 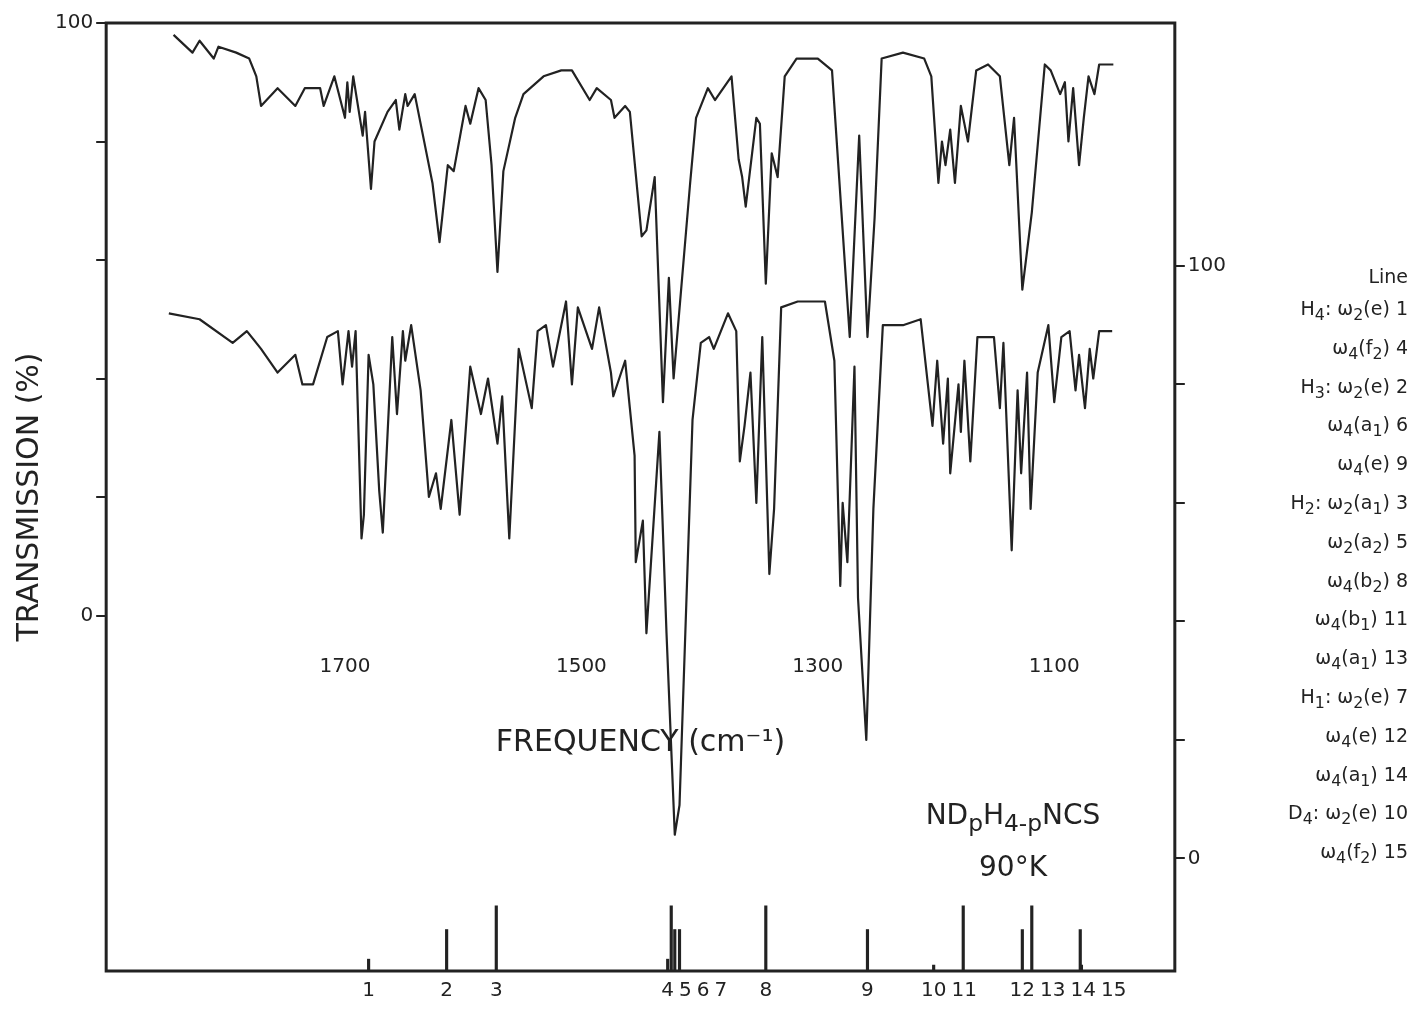 I want to click on text: H$_{4}$: ω$_{2}$(e) 1, so click(x=1353, y=311).